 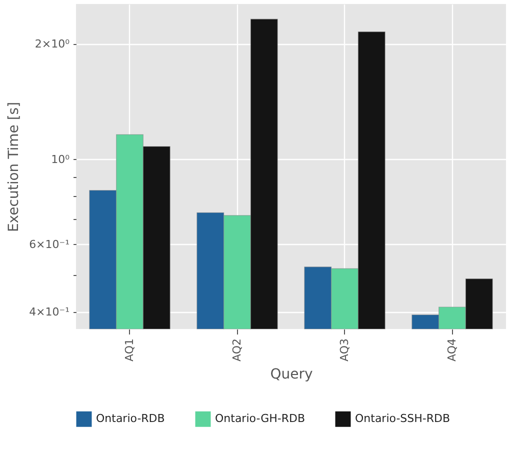 I want to click on y-tick-label: 4×10⁻¹, so click(x=49, y=311).